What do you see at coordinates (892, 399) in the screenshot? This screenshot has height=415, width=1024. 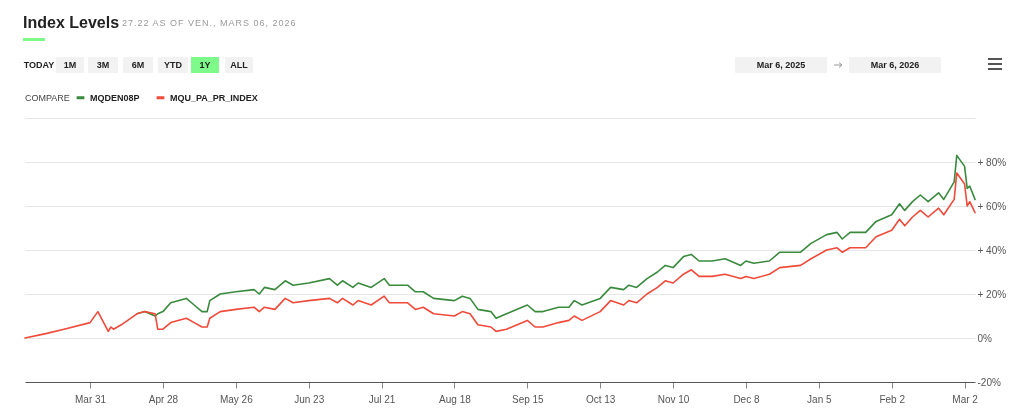 I see `x-tick-label: Feb 2` at bounding box center [892, 399].